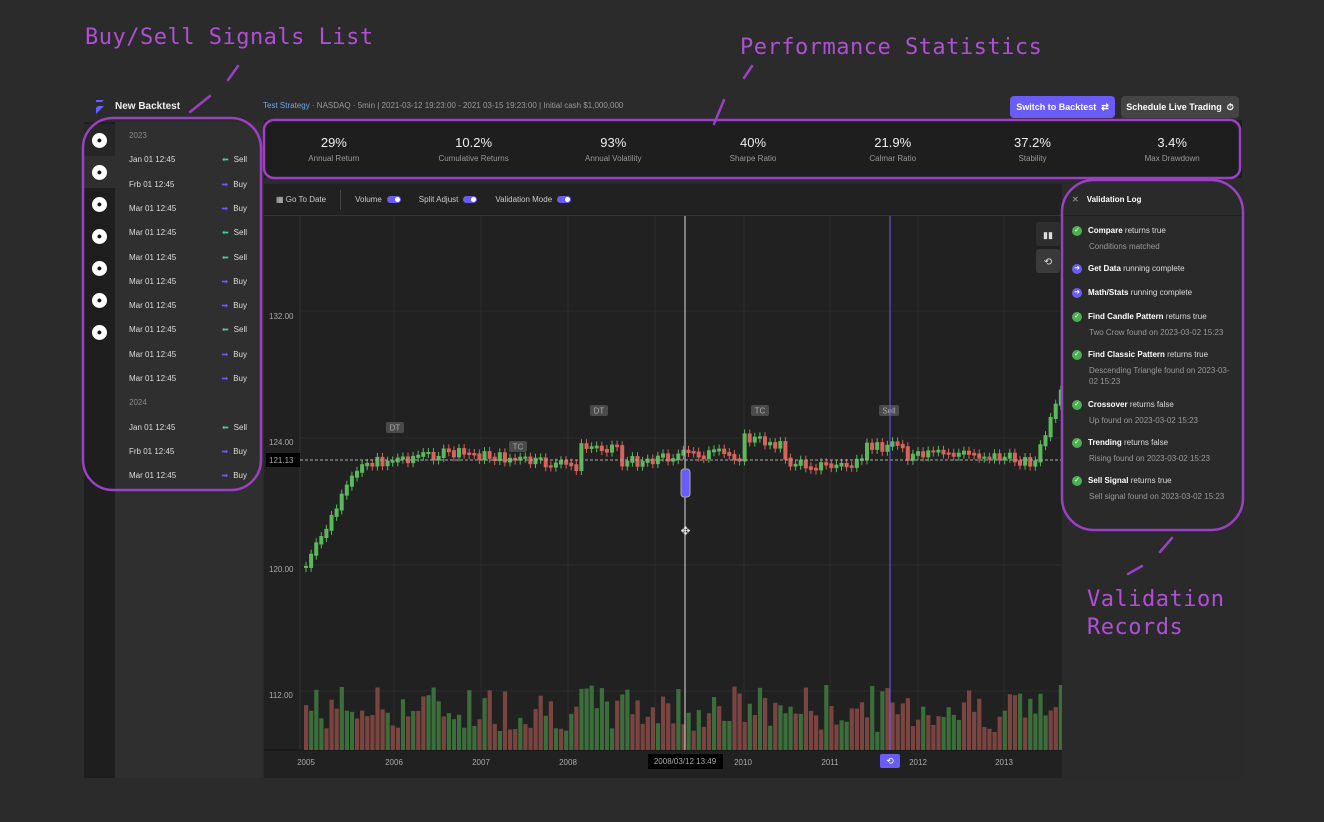  I want to click on current-price-label: 121.13, so click(281, 460).